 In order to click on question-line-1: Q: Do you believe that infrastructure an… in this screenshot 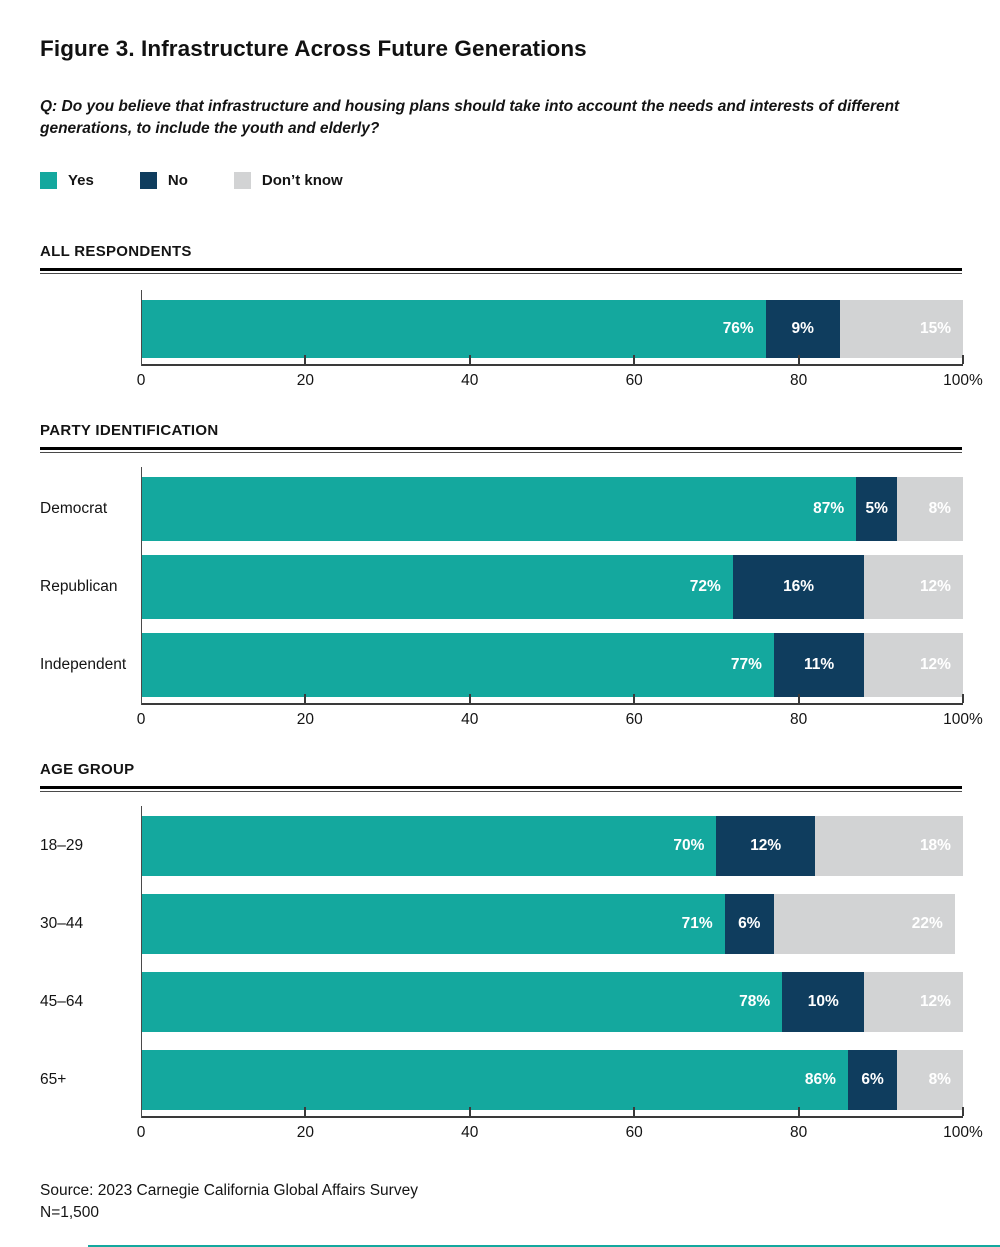, I will do `click(470, 106)`.